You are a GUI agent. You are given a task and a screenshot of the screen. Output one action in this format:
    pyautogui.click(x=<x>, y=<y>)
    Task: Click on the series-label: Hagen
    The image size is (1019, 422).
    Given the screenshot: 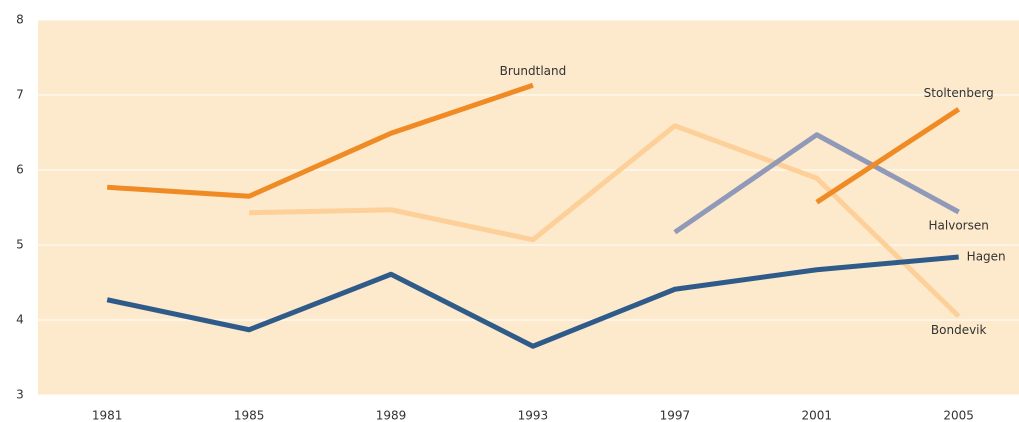 What is the action you would take?
    pyautogui.click(x=986, y=257)
    